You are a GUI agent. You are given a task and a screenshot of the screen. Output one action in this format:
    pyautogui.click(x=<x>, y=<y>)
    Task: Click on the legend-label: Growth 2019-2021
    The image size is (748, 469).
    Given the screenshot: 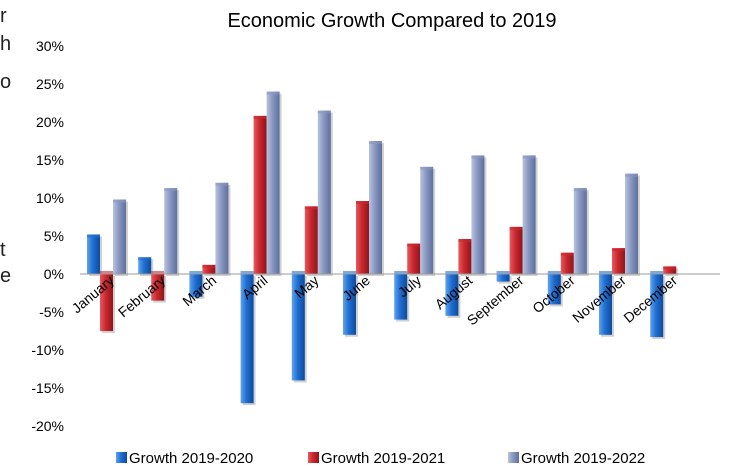 What is the action you would take?
    pyautogui.click(x=383, y=458)
    